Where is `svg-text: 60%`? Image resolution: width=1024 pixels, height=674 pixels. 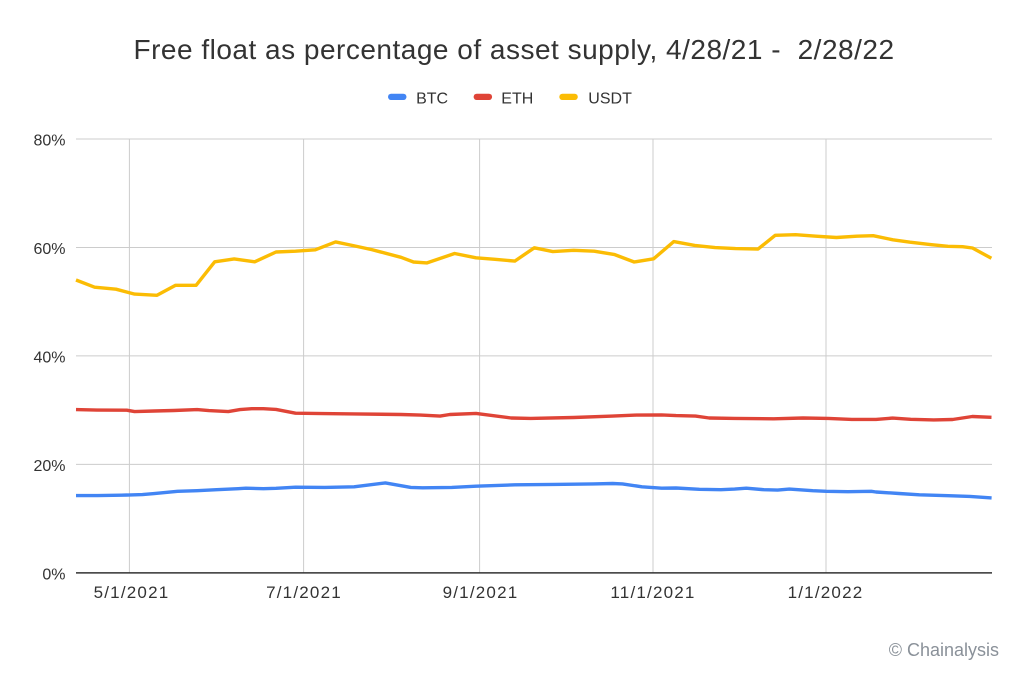 svg-text: 60% is located at coordinates (49, 249).